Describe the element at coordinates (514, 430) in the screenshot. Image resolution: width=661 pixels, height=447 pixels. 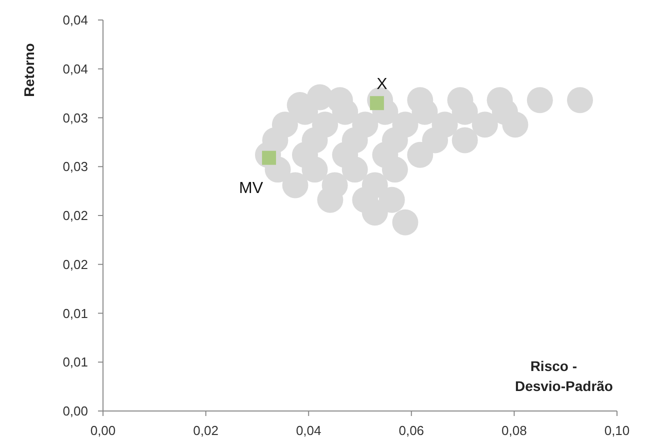
I see `x-tick-label: 0,08` at that location.